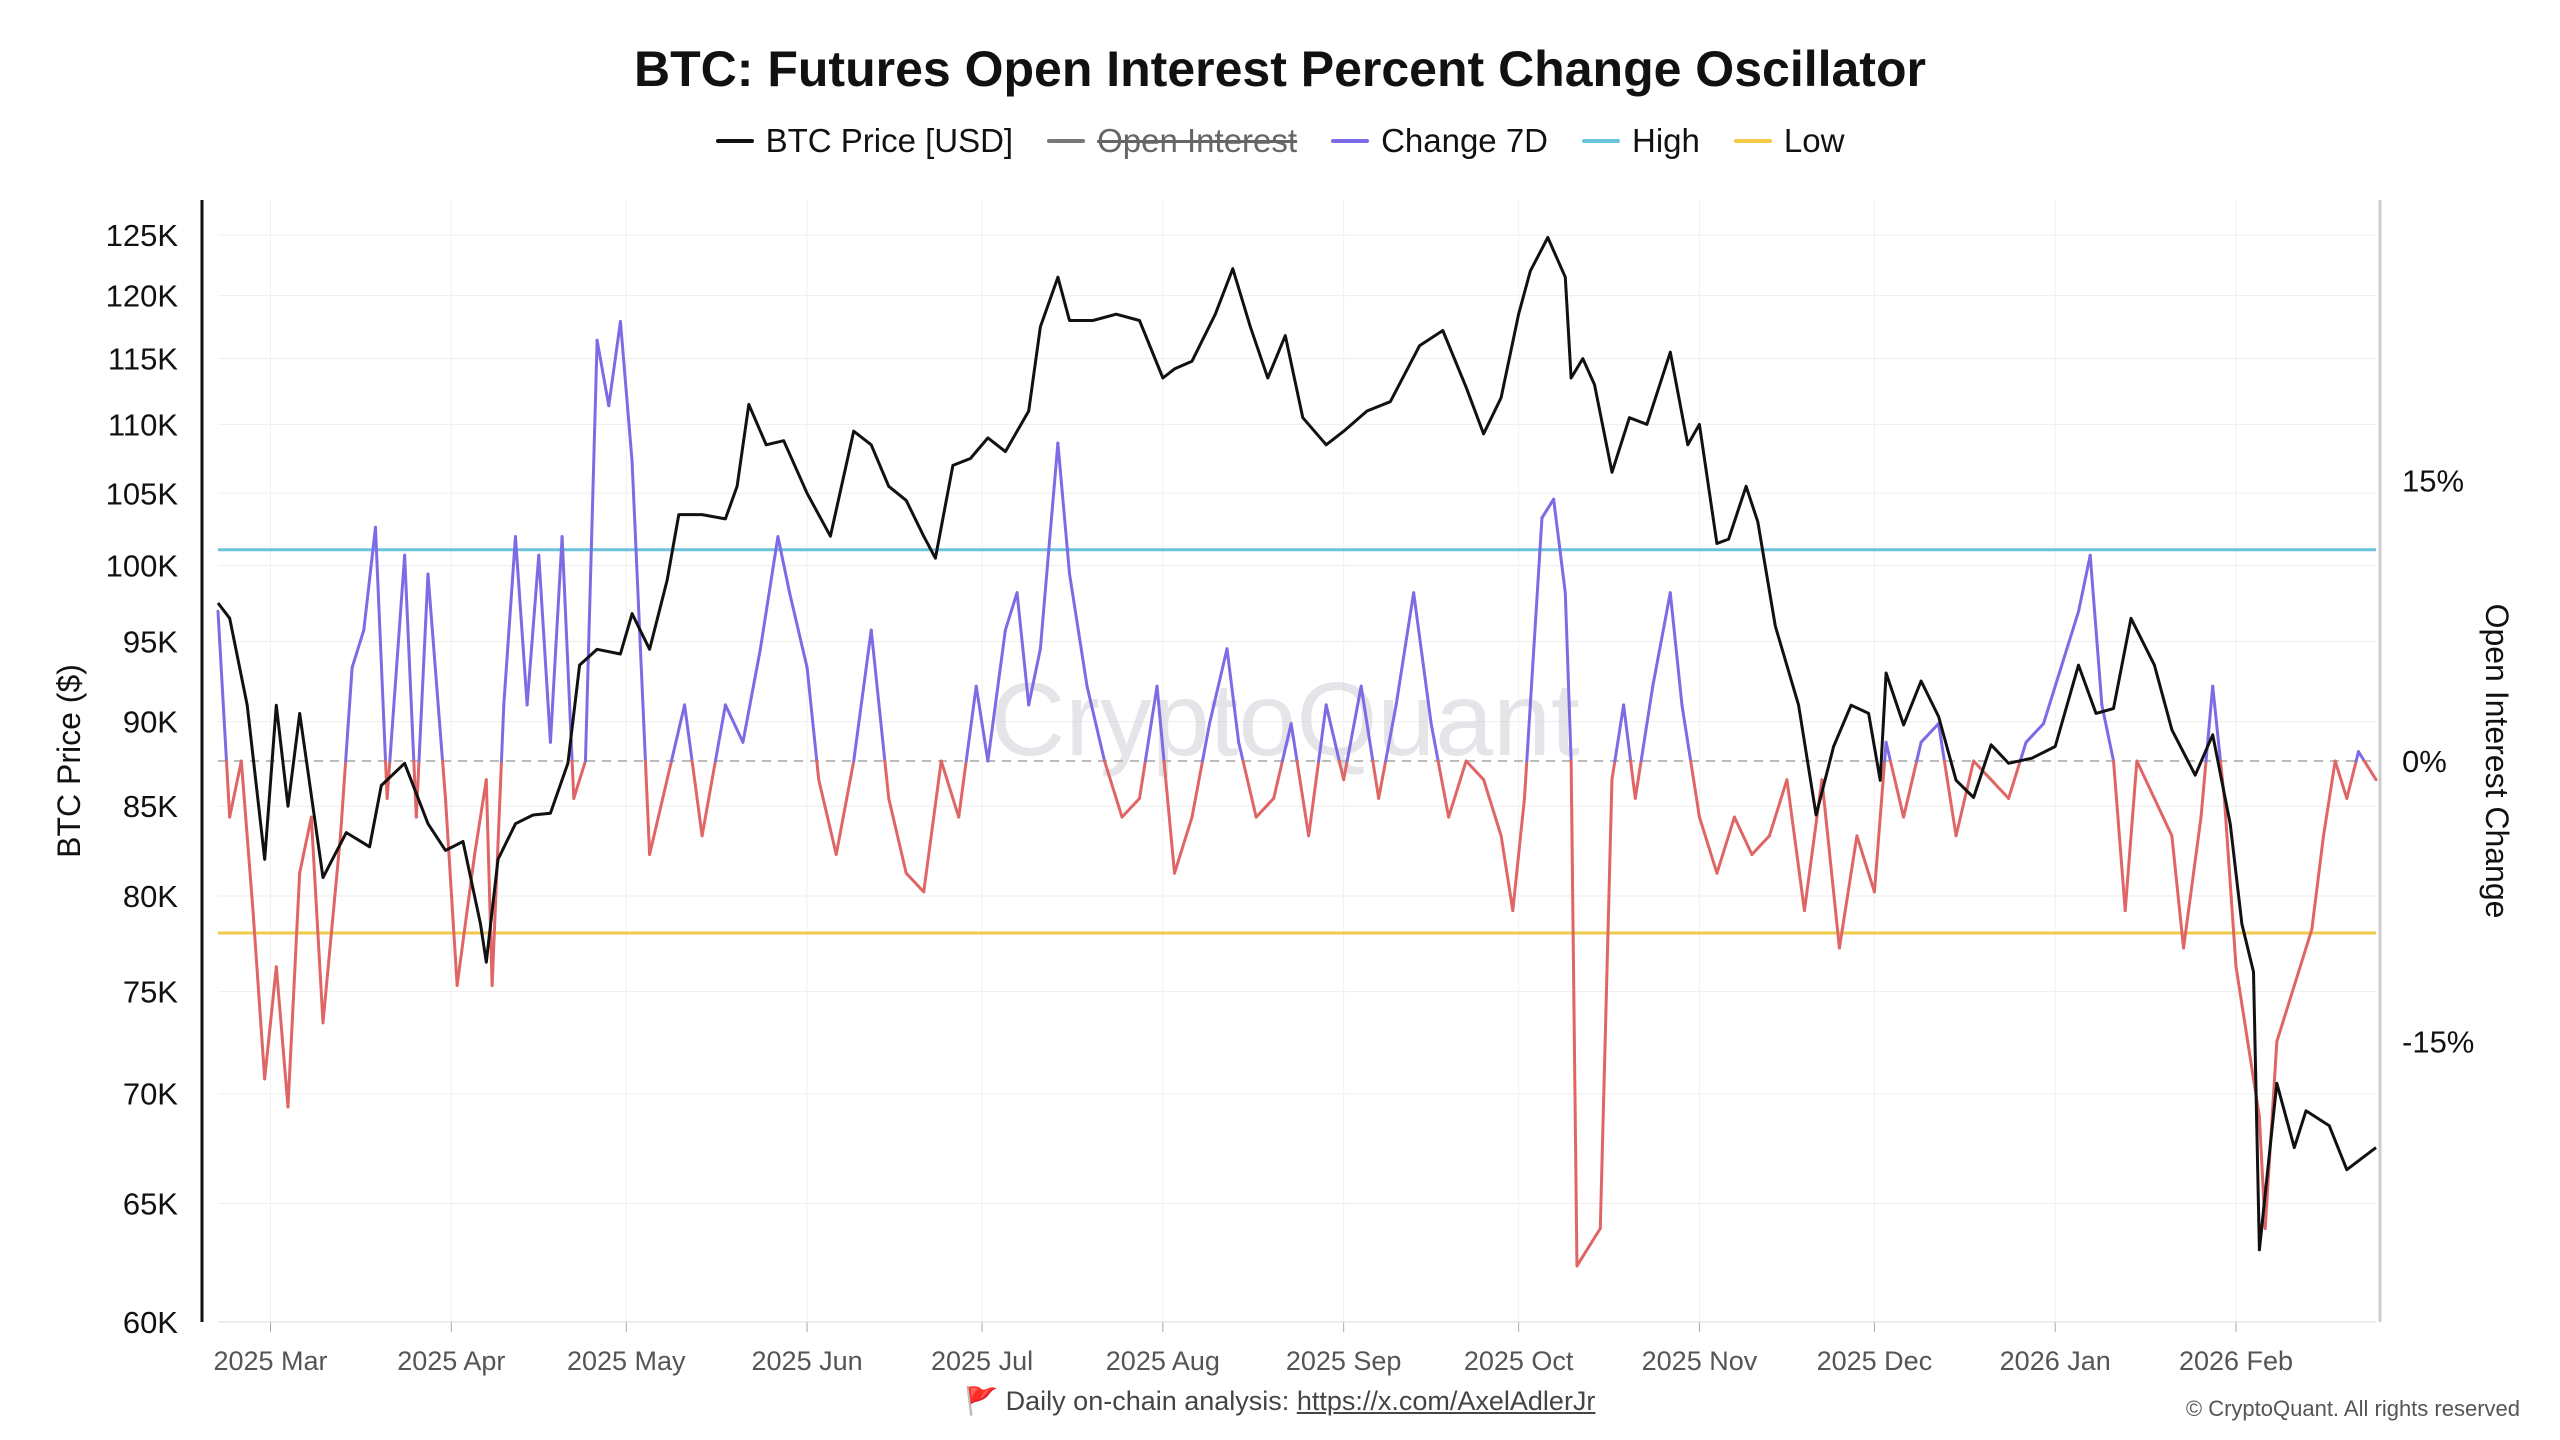 Image resolution: width=2560 pixels, height=1440 pixels. I want to click on y-left-tick-label: 65K, so click(150, 1203).